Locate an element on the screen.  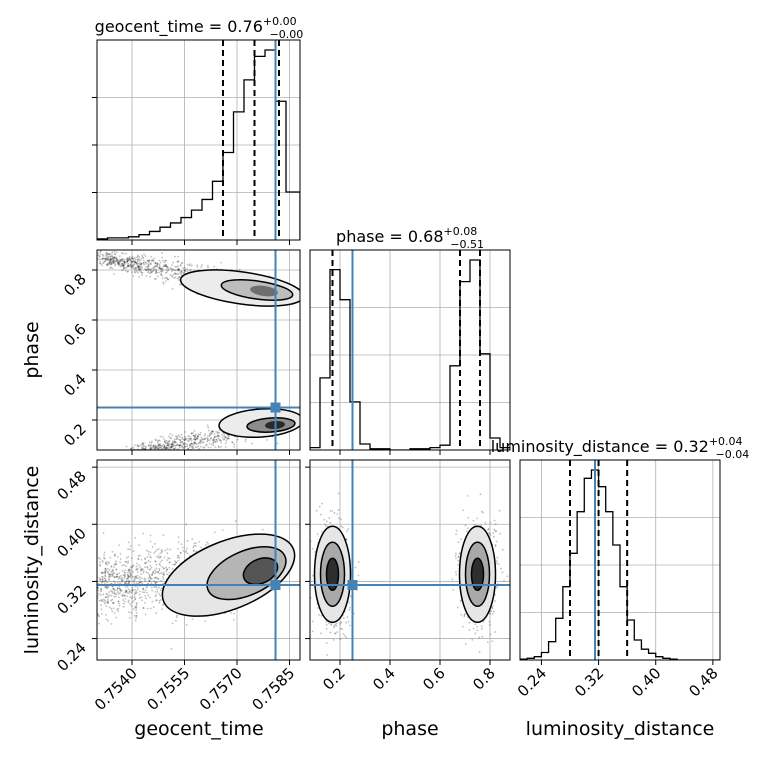
title-geocent-time: geocent_time = 0.76+0.00 −0.00 is located at coordinates (199, 28).